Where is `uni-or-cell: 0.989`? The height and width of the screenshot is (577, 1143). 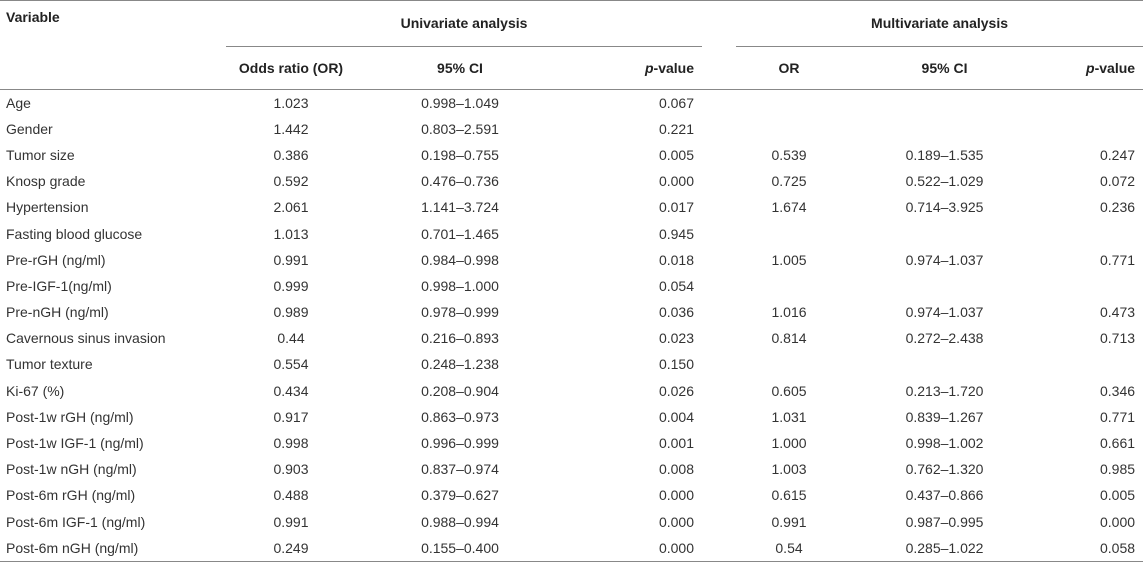
uni-or-cell: 0.989 is located at coordinates (291, 312).